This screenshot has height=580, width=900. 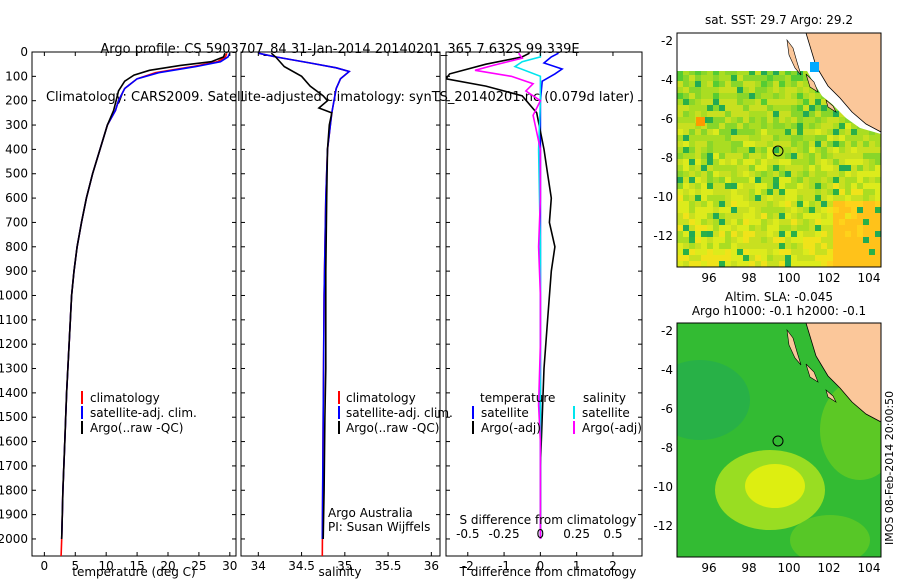 I want to click on diff-legend-s-argo-label: Argo(-adj), so click(x=612, y=428).